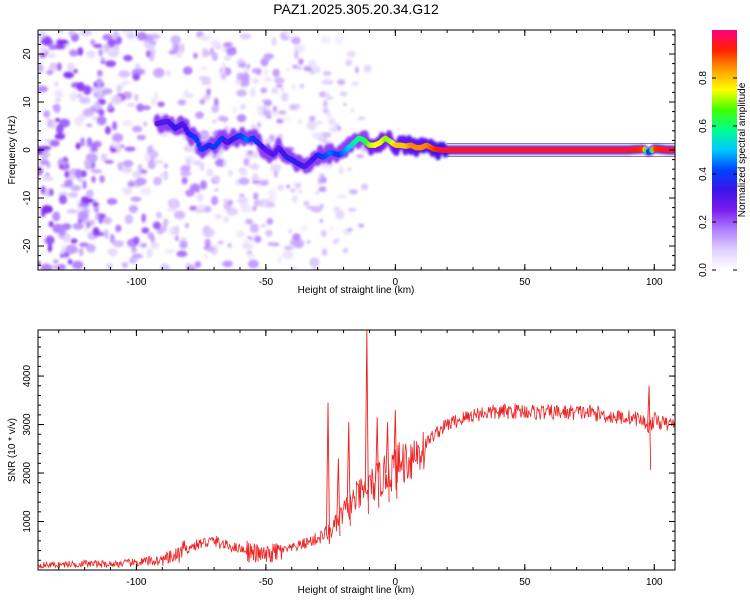 The height and width of the screenshot is (600, 750). Describe the element at coordinates (12, 450) in the screenshot. I see `snr-y-label: SNR (10 * v/v)` at that location.